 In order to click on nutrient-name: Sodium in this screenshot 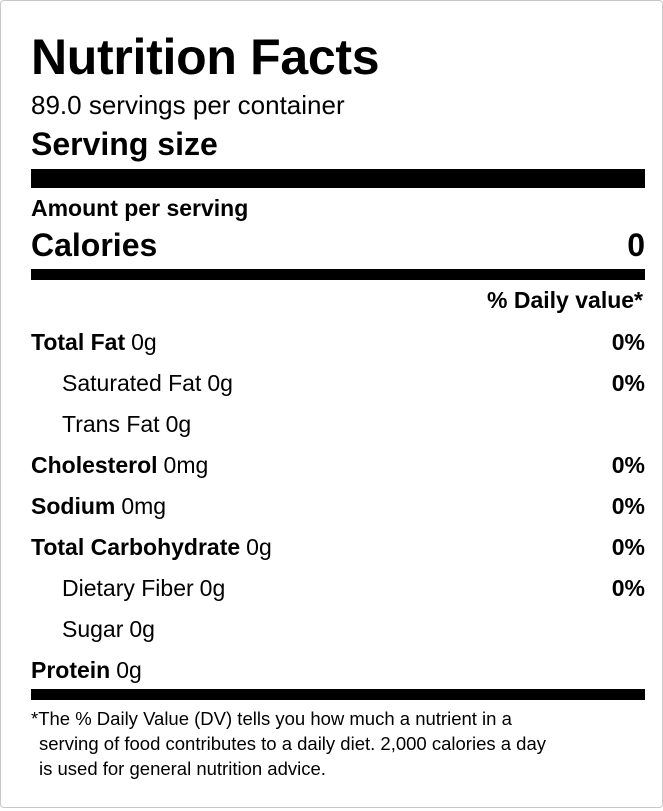, I will do `click(73, 506)`.